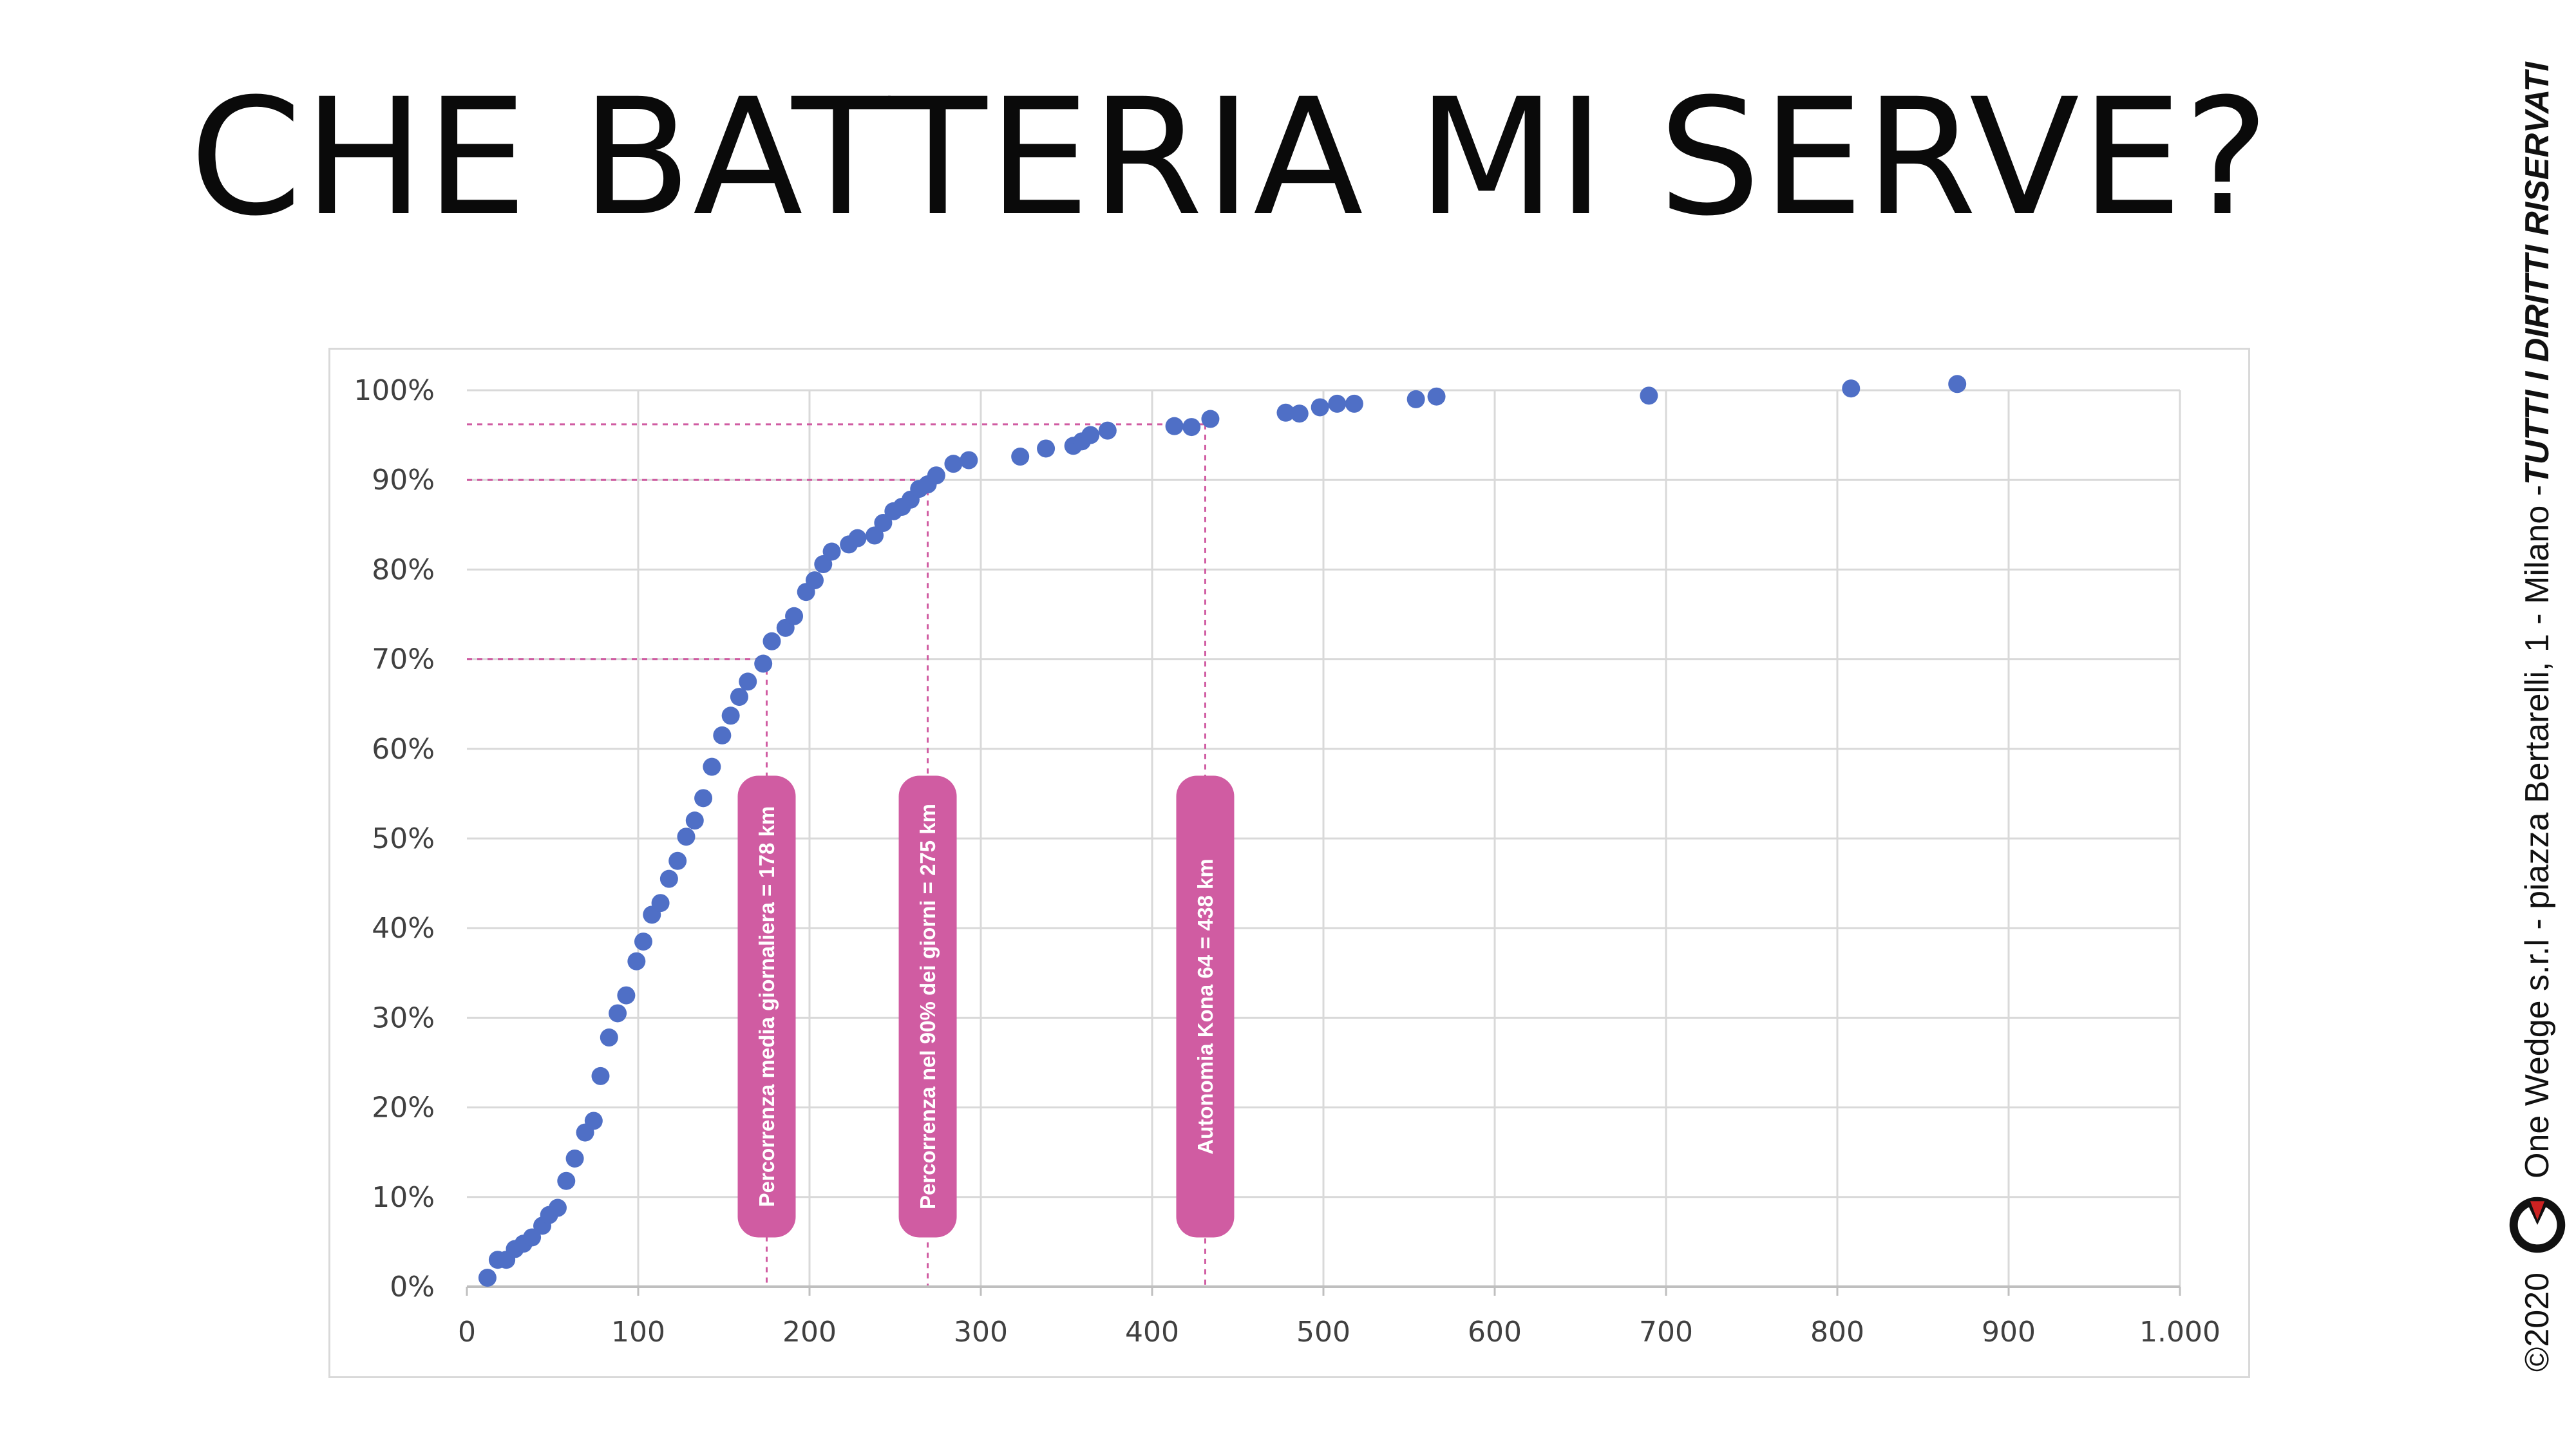 The image size is (2576, 1449). I want to click on x-tick-label: 100, so click(638, 1333).